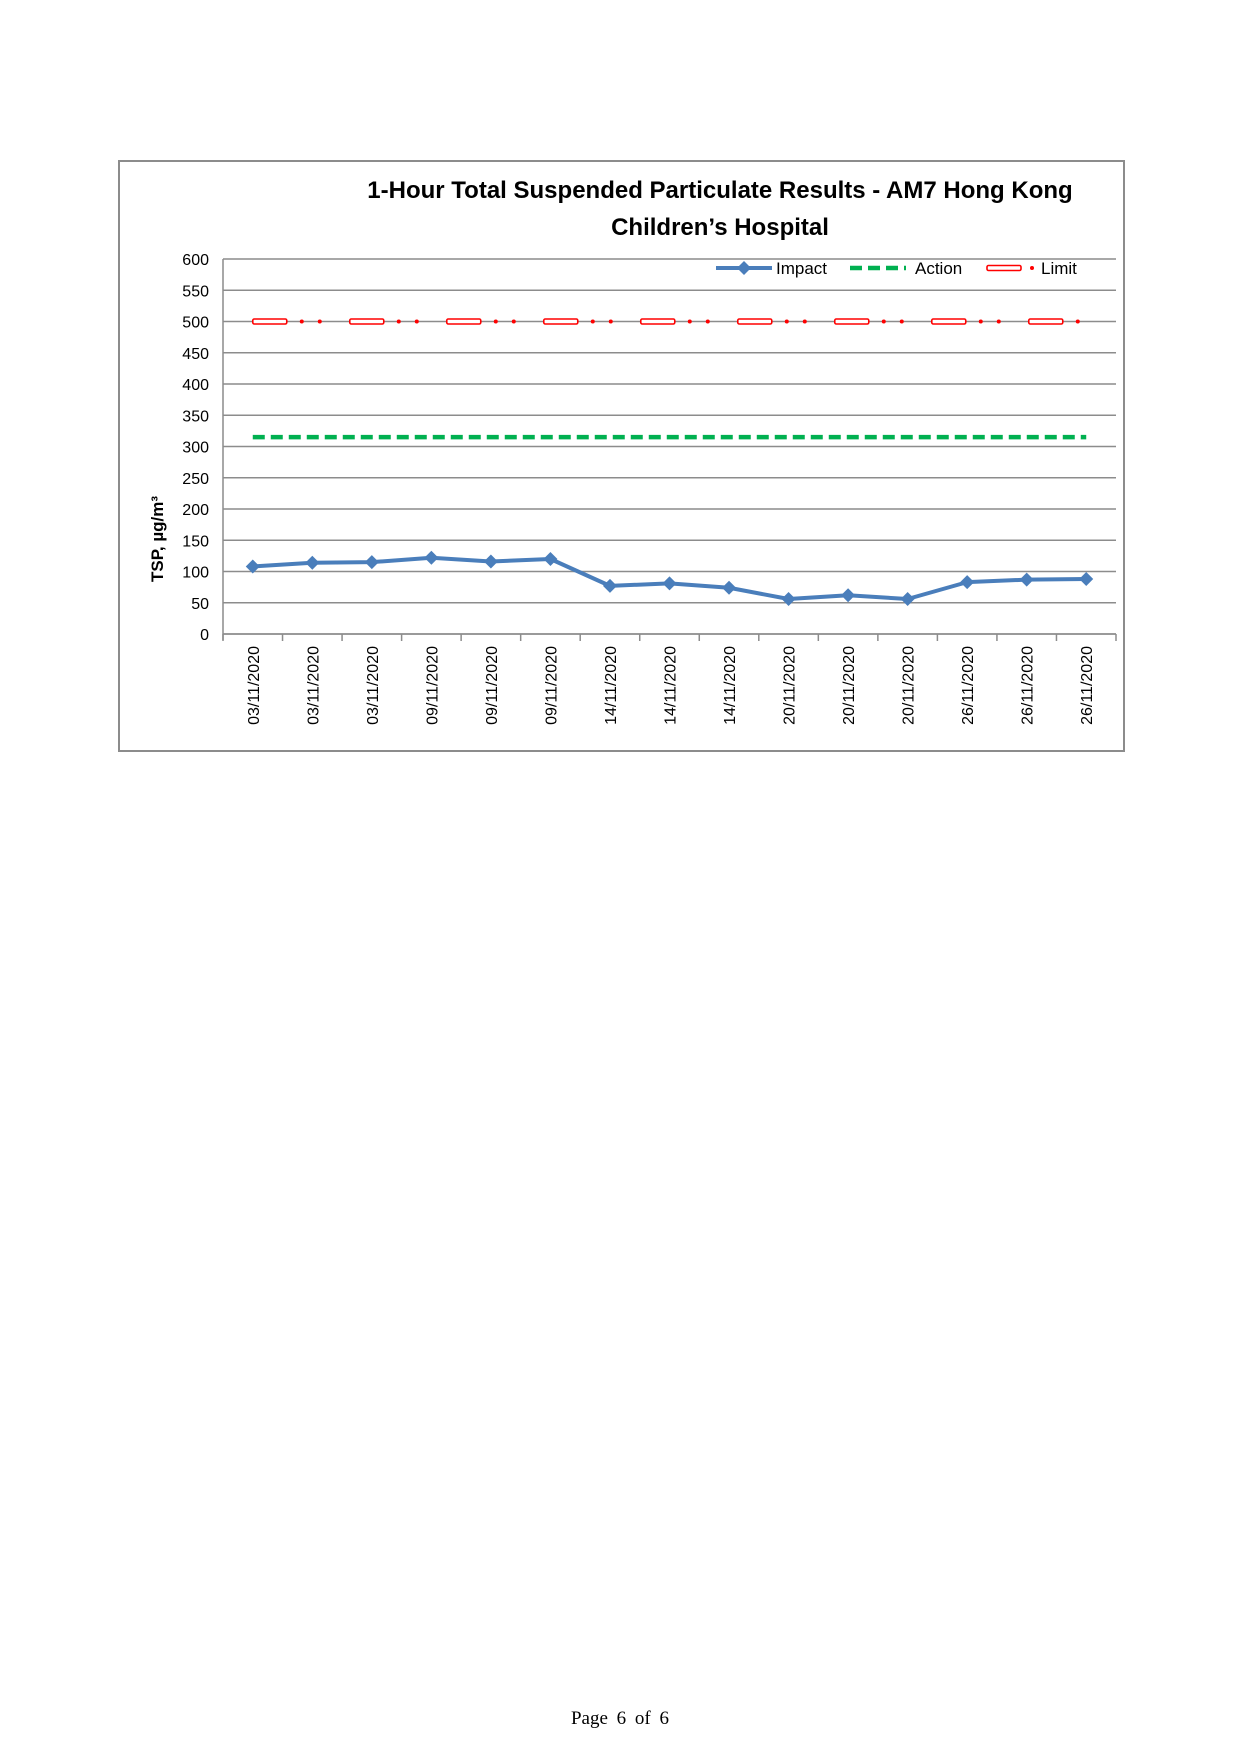 This screenshot has width=1240, height=1754. What do you see at coordinates (938, 268) in the screenshot?
I see `legend-action-label: Action` at bounding box center [938, 268].